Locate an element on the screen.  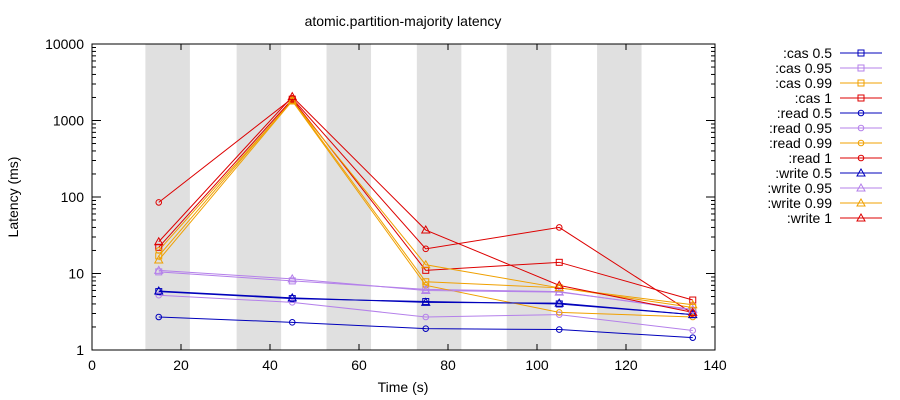
x-tick-label: 100 is located at coordinates (537, 365).